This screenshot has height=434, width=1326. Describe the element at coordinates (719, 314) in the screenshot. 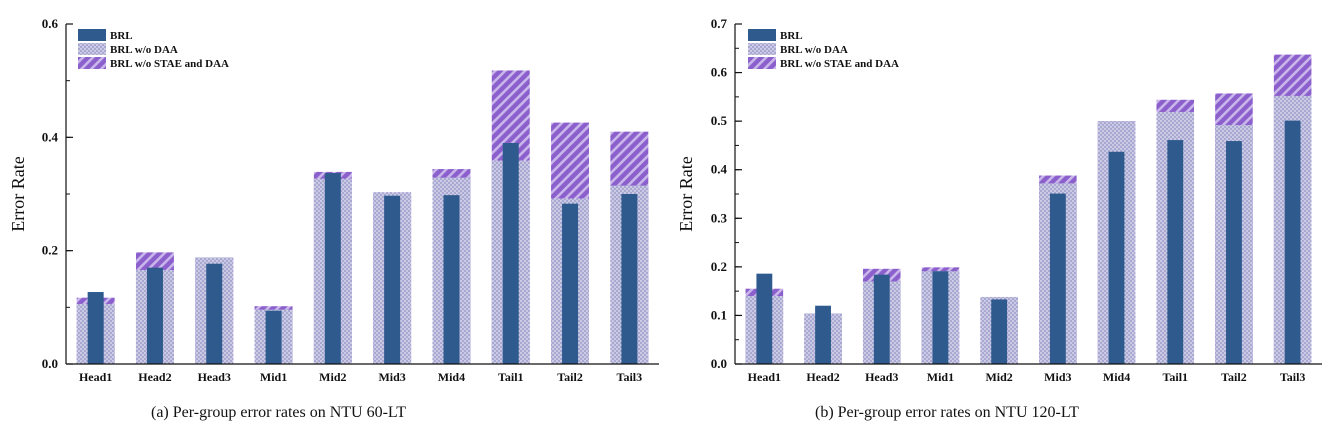

I see `y-tick-label: 0.1` at that location.